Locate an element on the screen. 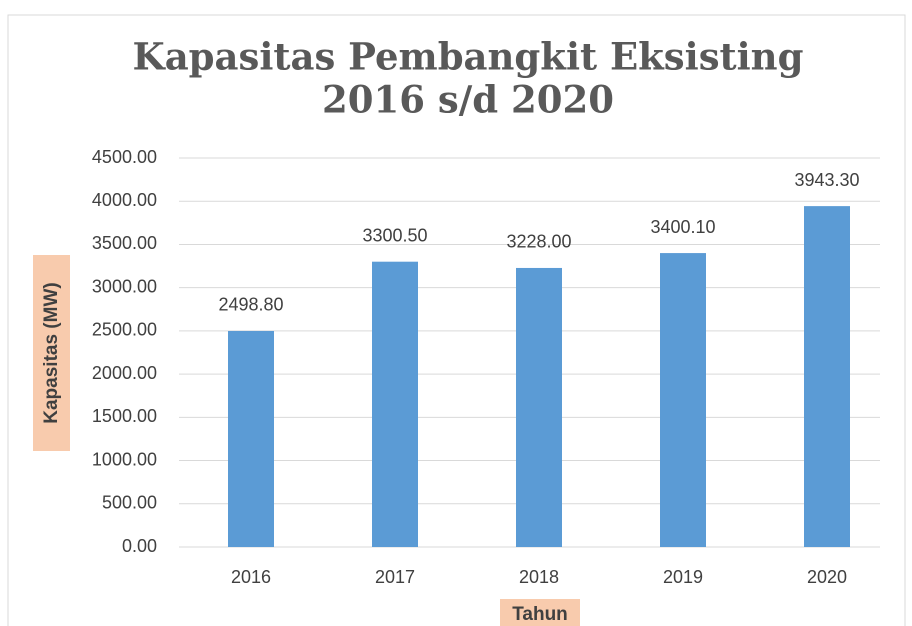 This screenshot has width=912, height=626. y-tick-label: 0.00 is located at coordinates (139, 546).